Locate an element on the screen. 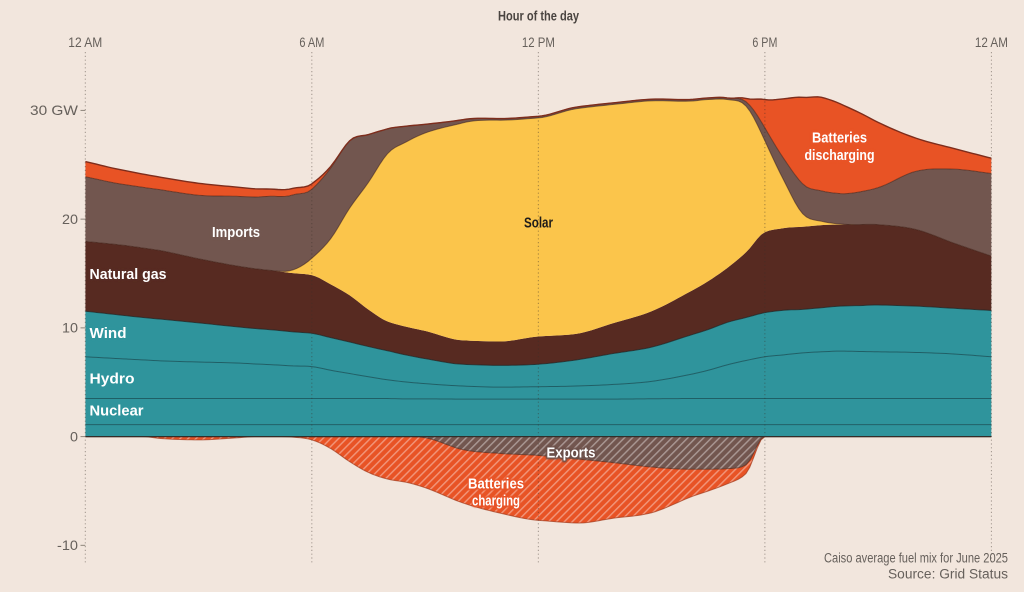 Image resolution: width=1024 pixels, height=592 pixels. line-wind-top is located at coordinates (538, 335).